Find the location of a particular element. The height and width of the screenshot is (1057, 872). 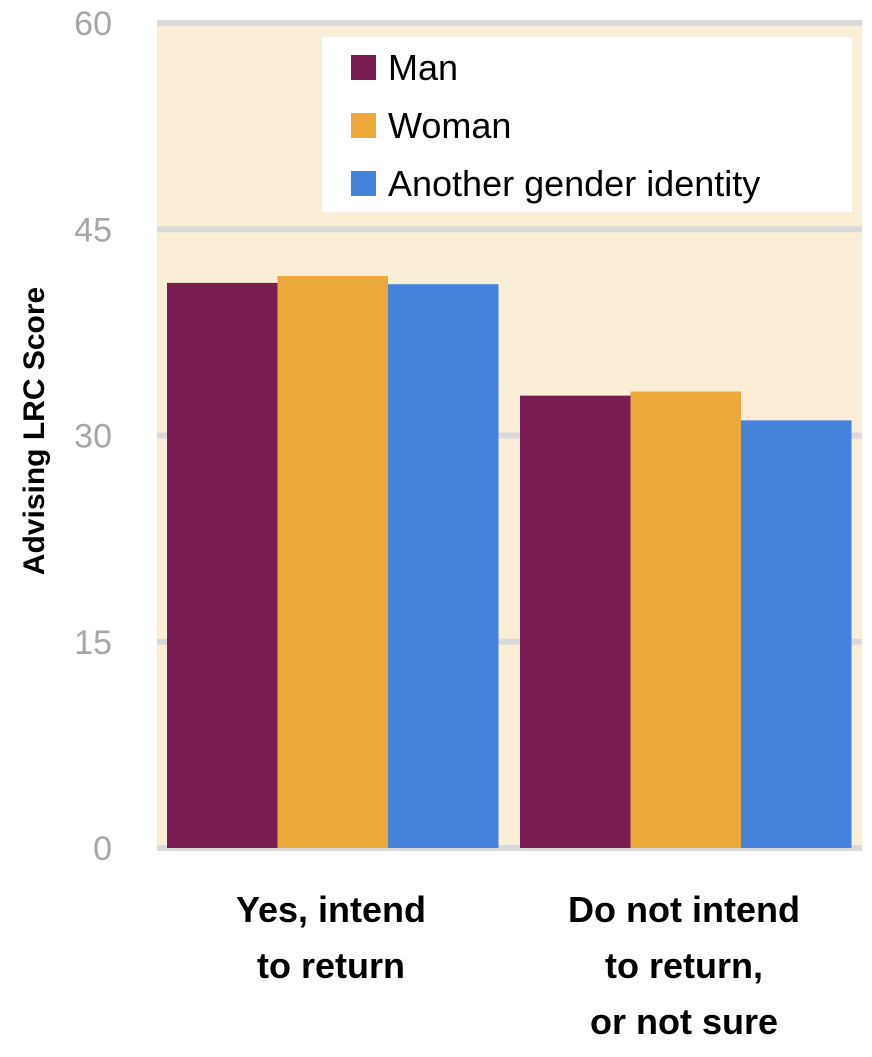

y-tick-label: 45 is located at coordinates (93, 230).